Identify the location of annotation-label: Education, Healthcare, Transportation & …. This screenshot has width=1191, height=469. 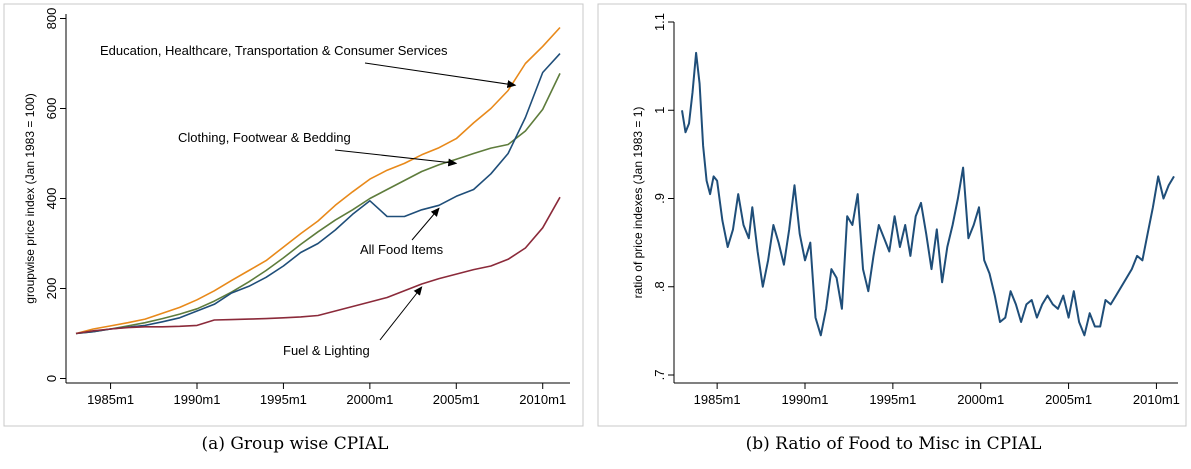
(274, 50).